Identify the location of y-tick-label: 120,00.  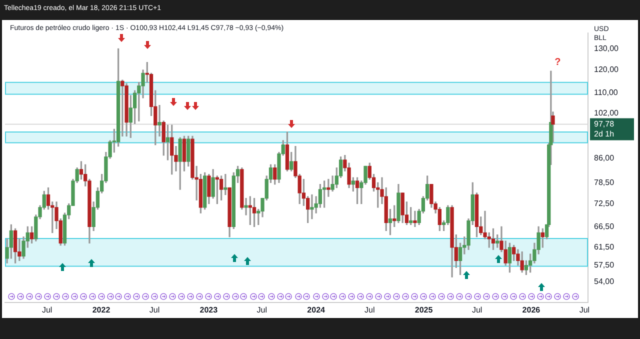
(607, 69).